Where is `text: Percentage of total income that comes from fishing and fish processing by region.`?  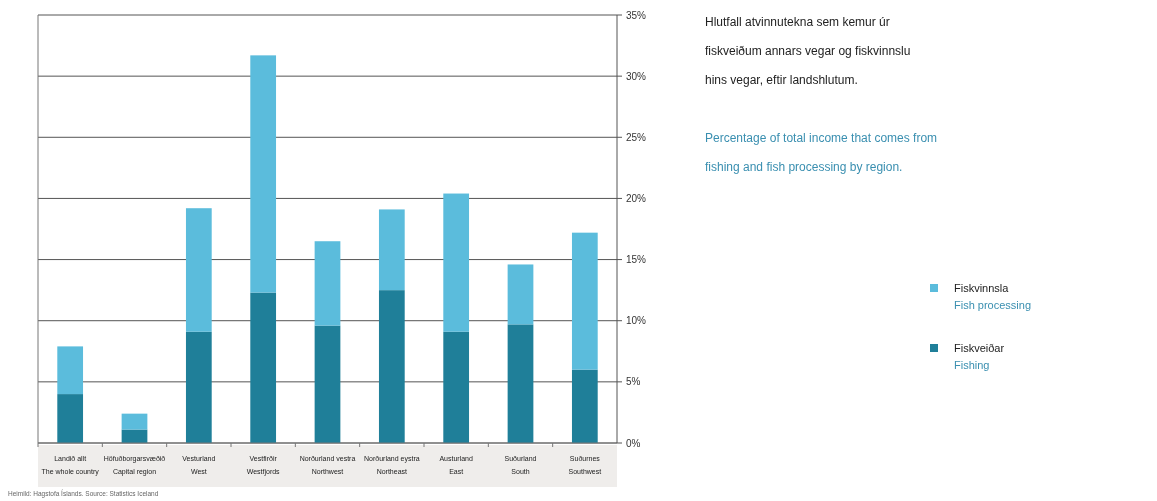 text: Percentage of total income that comes from fishing and fish processing by region. is located at coordinates (821, 152).